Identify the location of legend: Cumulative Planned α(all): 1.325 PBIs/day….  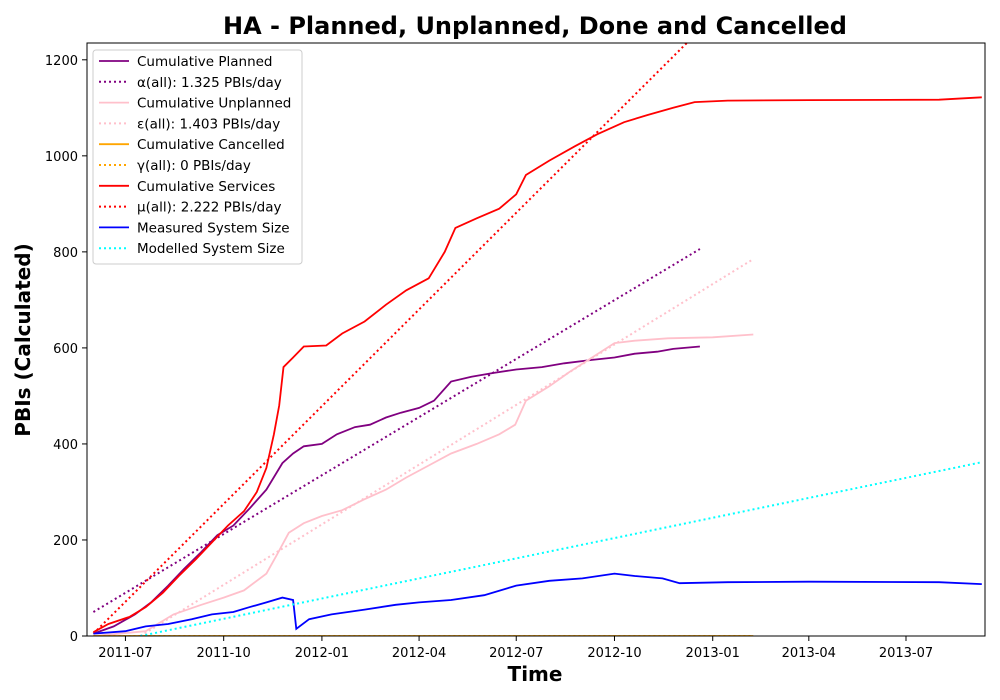
(197, 157).